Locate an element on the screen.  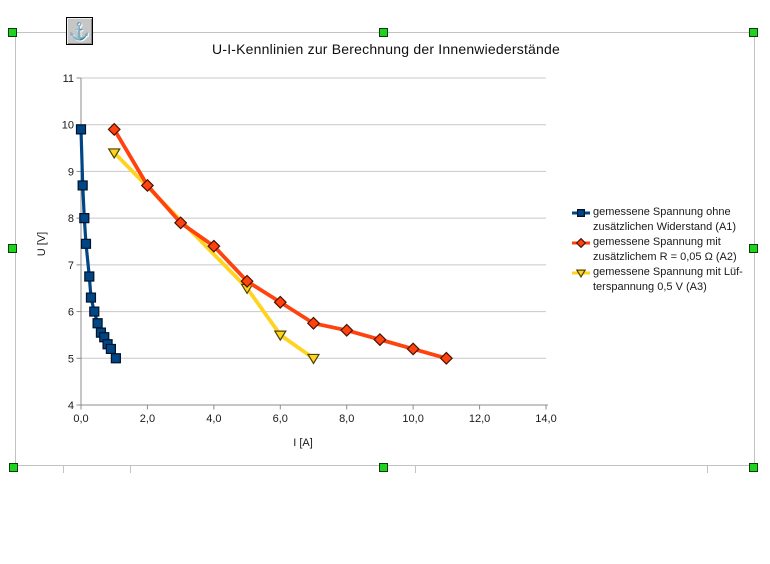
y-tick-label: 11 is located at coordinates (68, 79).